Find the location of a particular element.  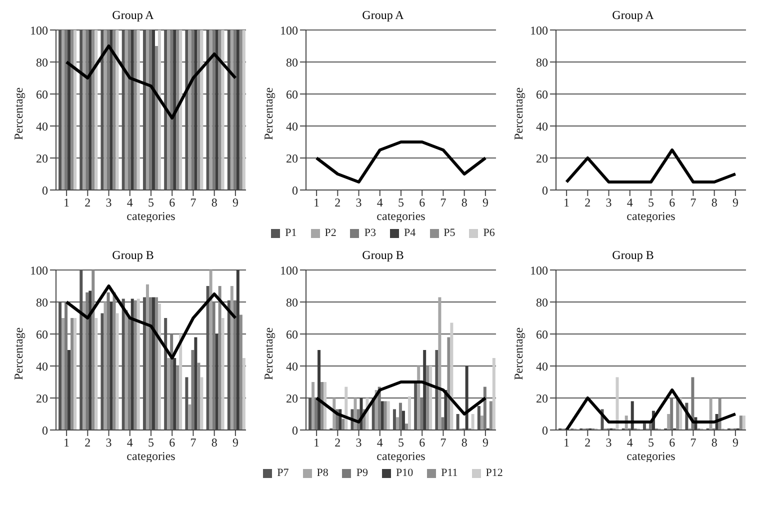

legend-label: P10 is located at coordinates (405, 473).